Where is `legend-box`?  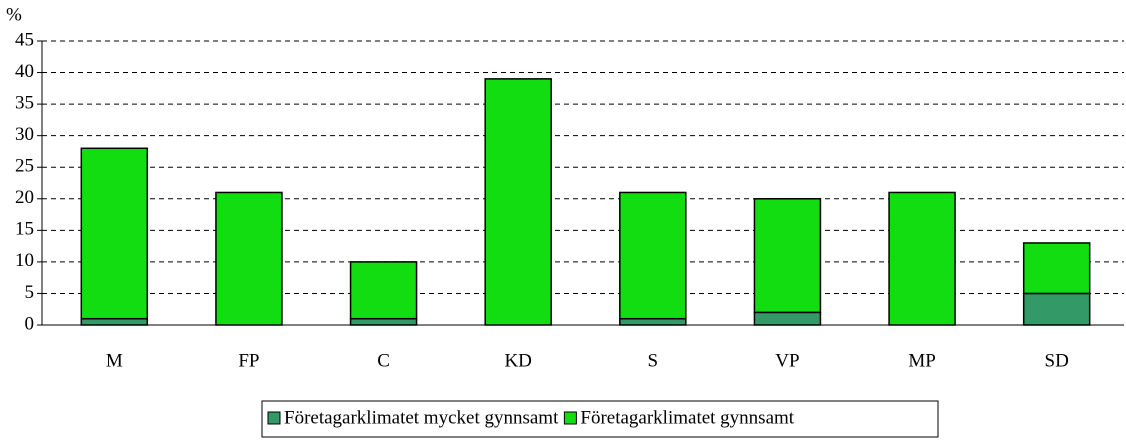
legend-box is located at coordinates (600, 419).